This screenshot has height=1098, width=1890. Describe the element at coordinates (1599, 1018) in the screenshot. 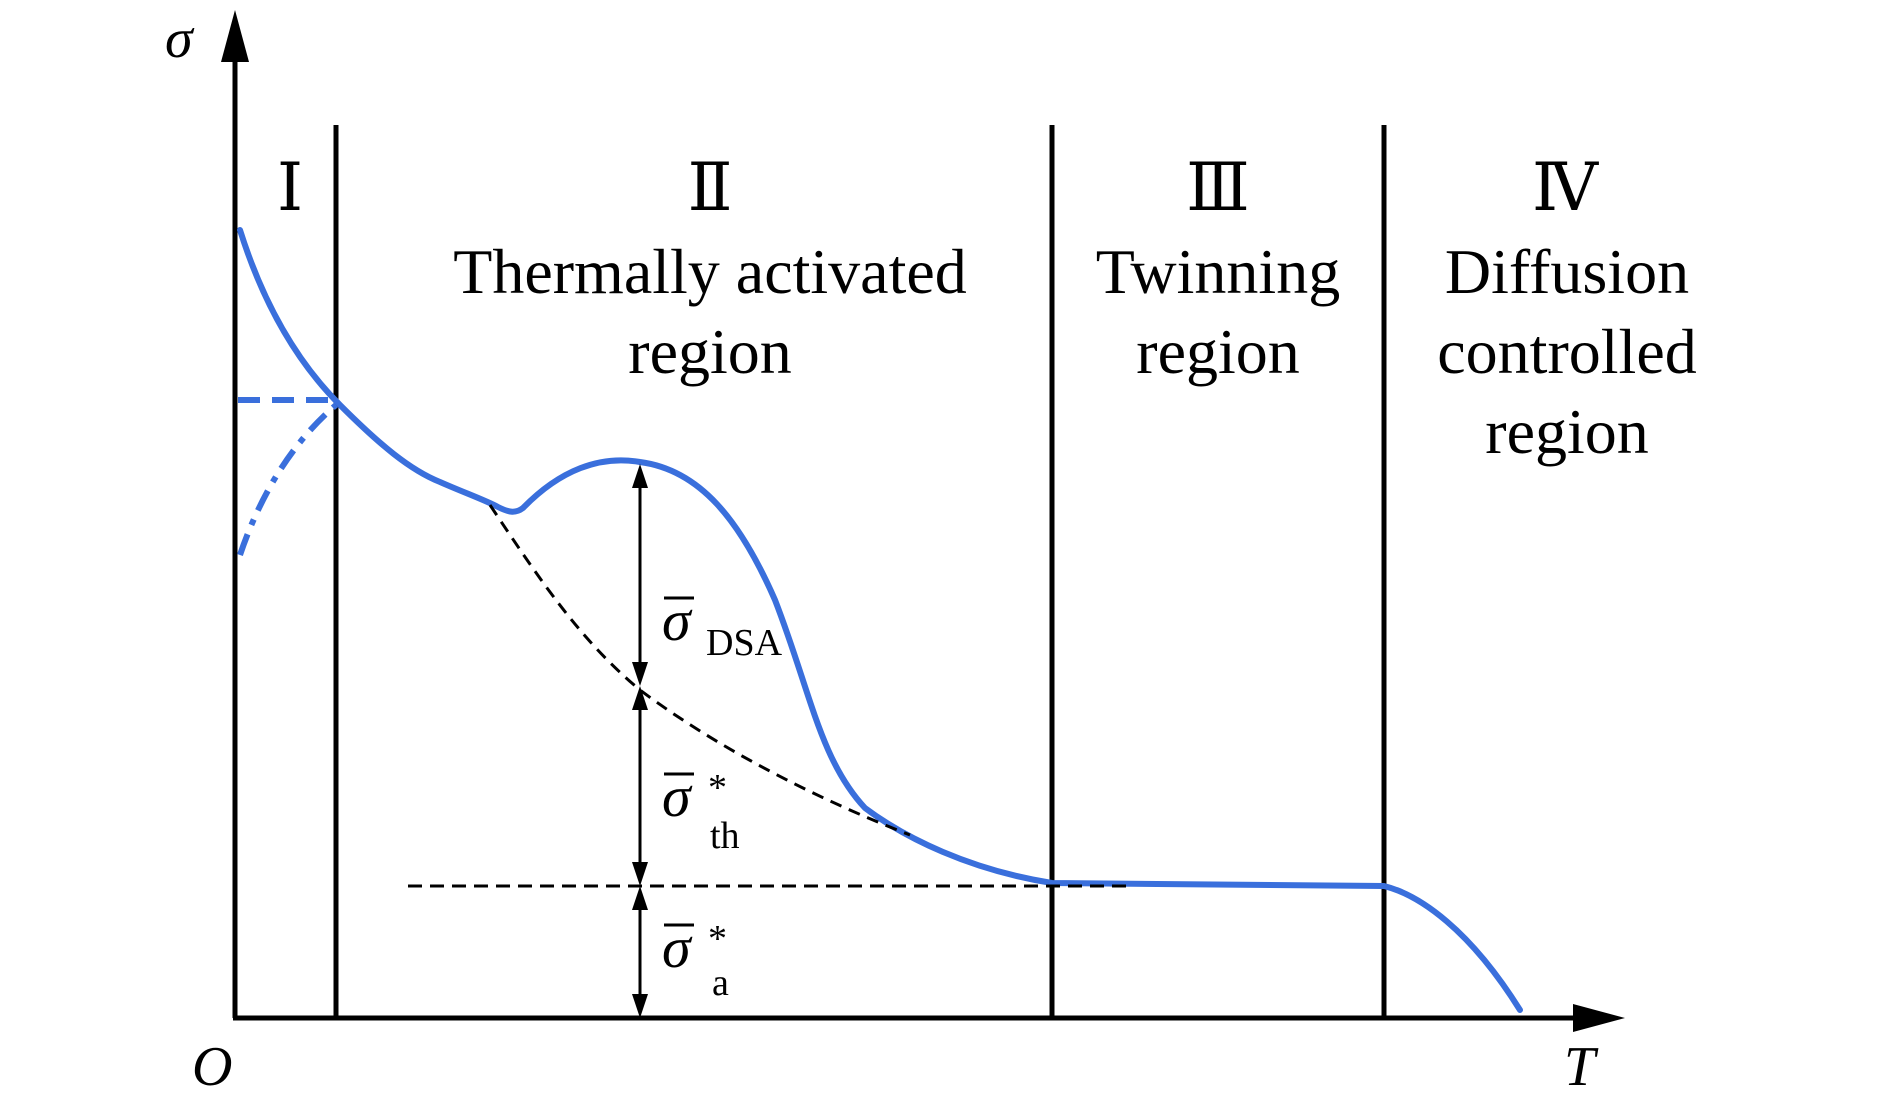

I see `x-axis-arrowhead` at that location.